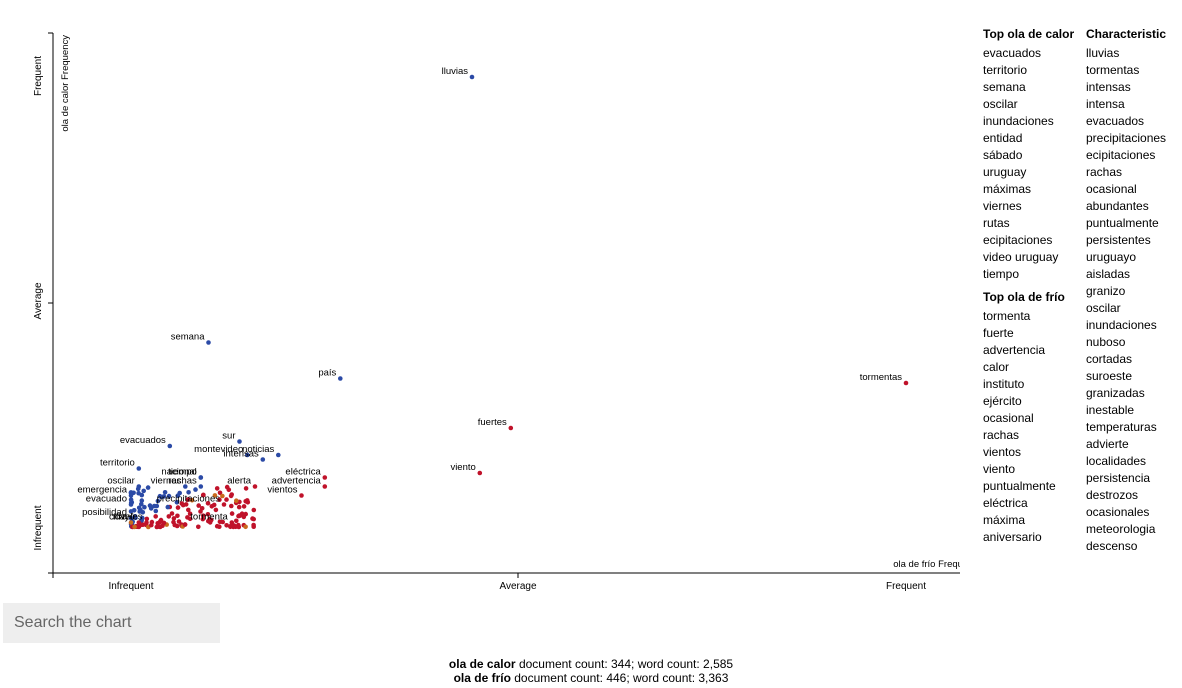  Describe the element at coordinates (1007, 189) in the screenshot. I see `top-calor-item: máximas` at that location.